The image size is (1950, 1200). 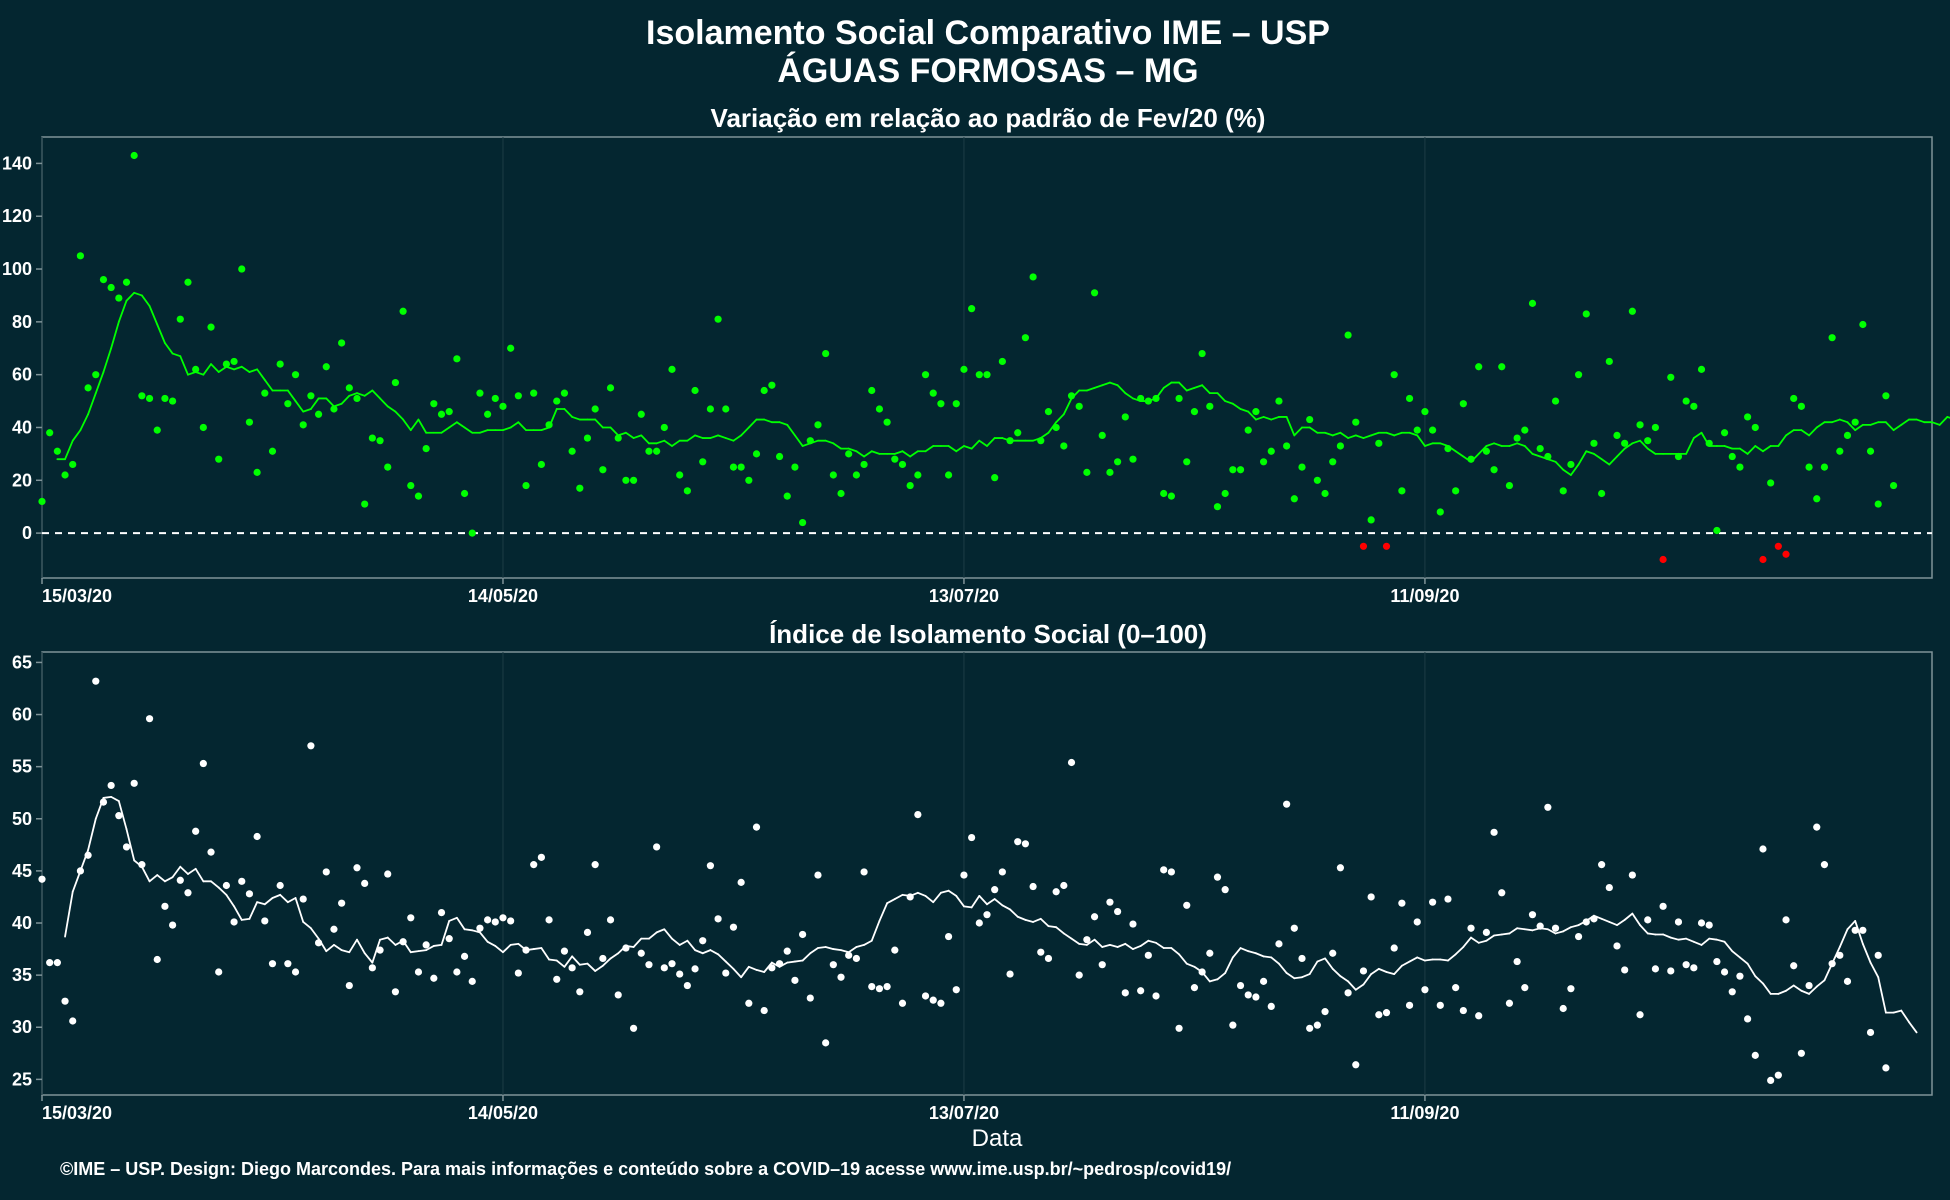 I want to click on variation-x-tick-label: 14/05/20, so click(x=503, y=596).